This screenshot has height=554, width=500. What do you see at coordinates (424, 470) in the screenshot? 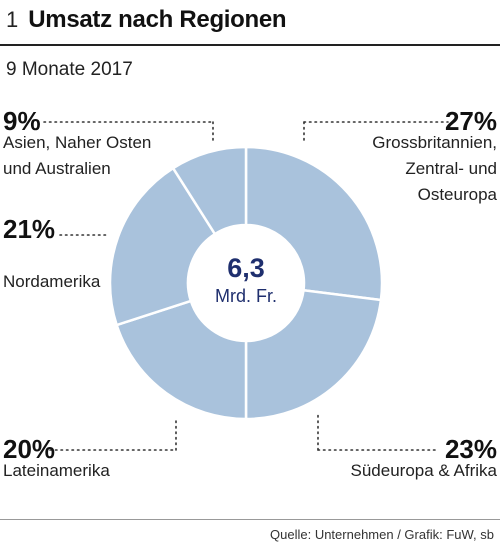
I see `slice-label-1-line-0: Südeuropa & Afrika` at bounding box center [424, 470].